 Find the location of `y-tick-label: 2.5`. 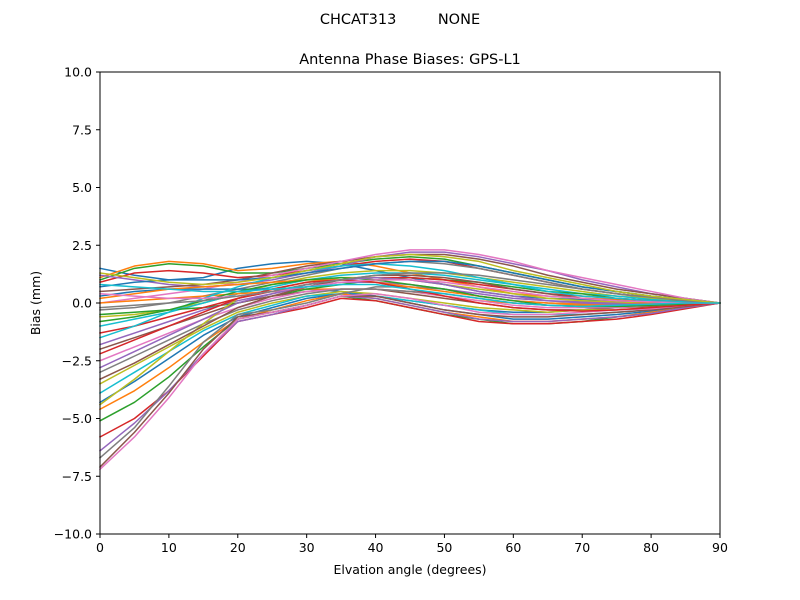

y-tick-label: 2.5 is located at coordinates (82, 245).